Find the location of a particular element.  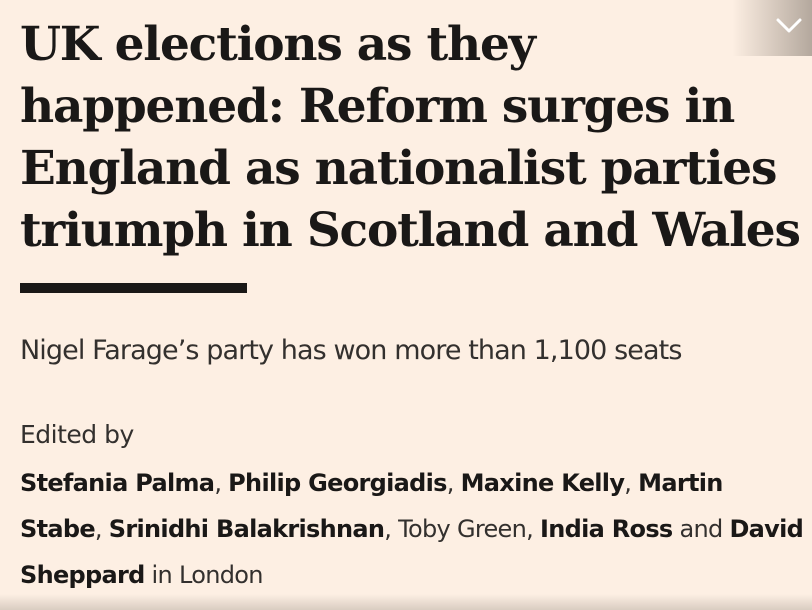

byline-separator: and is located at coordinates (701, 529).